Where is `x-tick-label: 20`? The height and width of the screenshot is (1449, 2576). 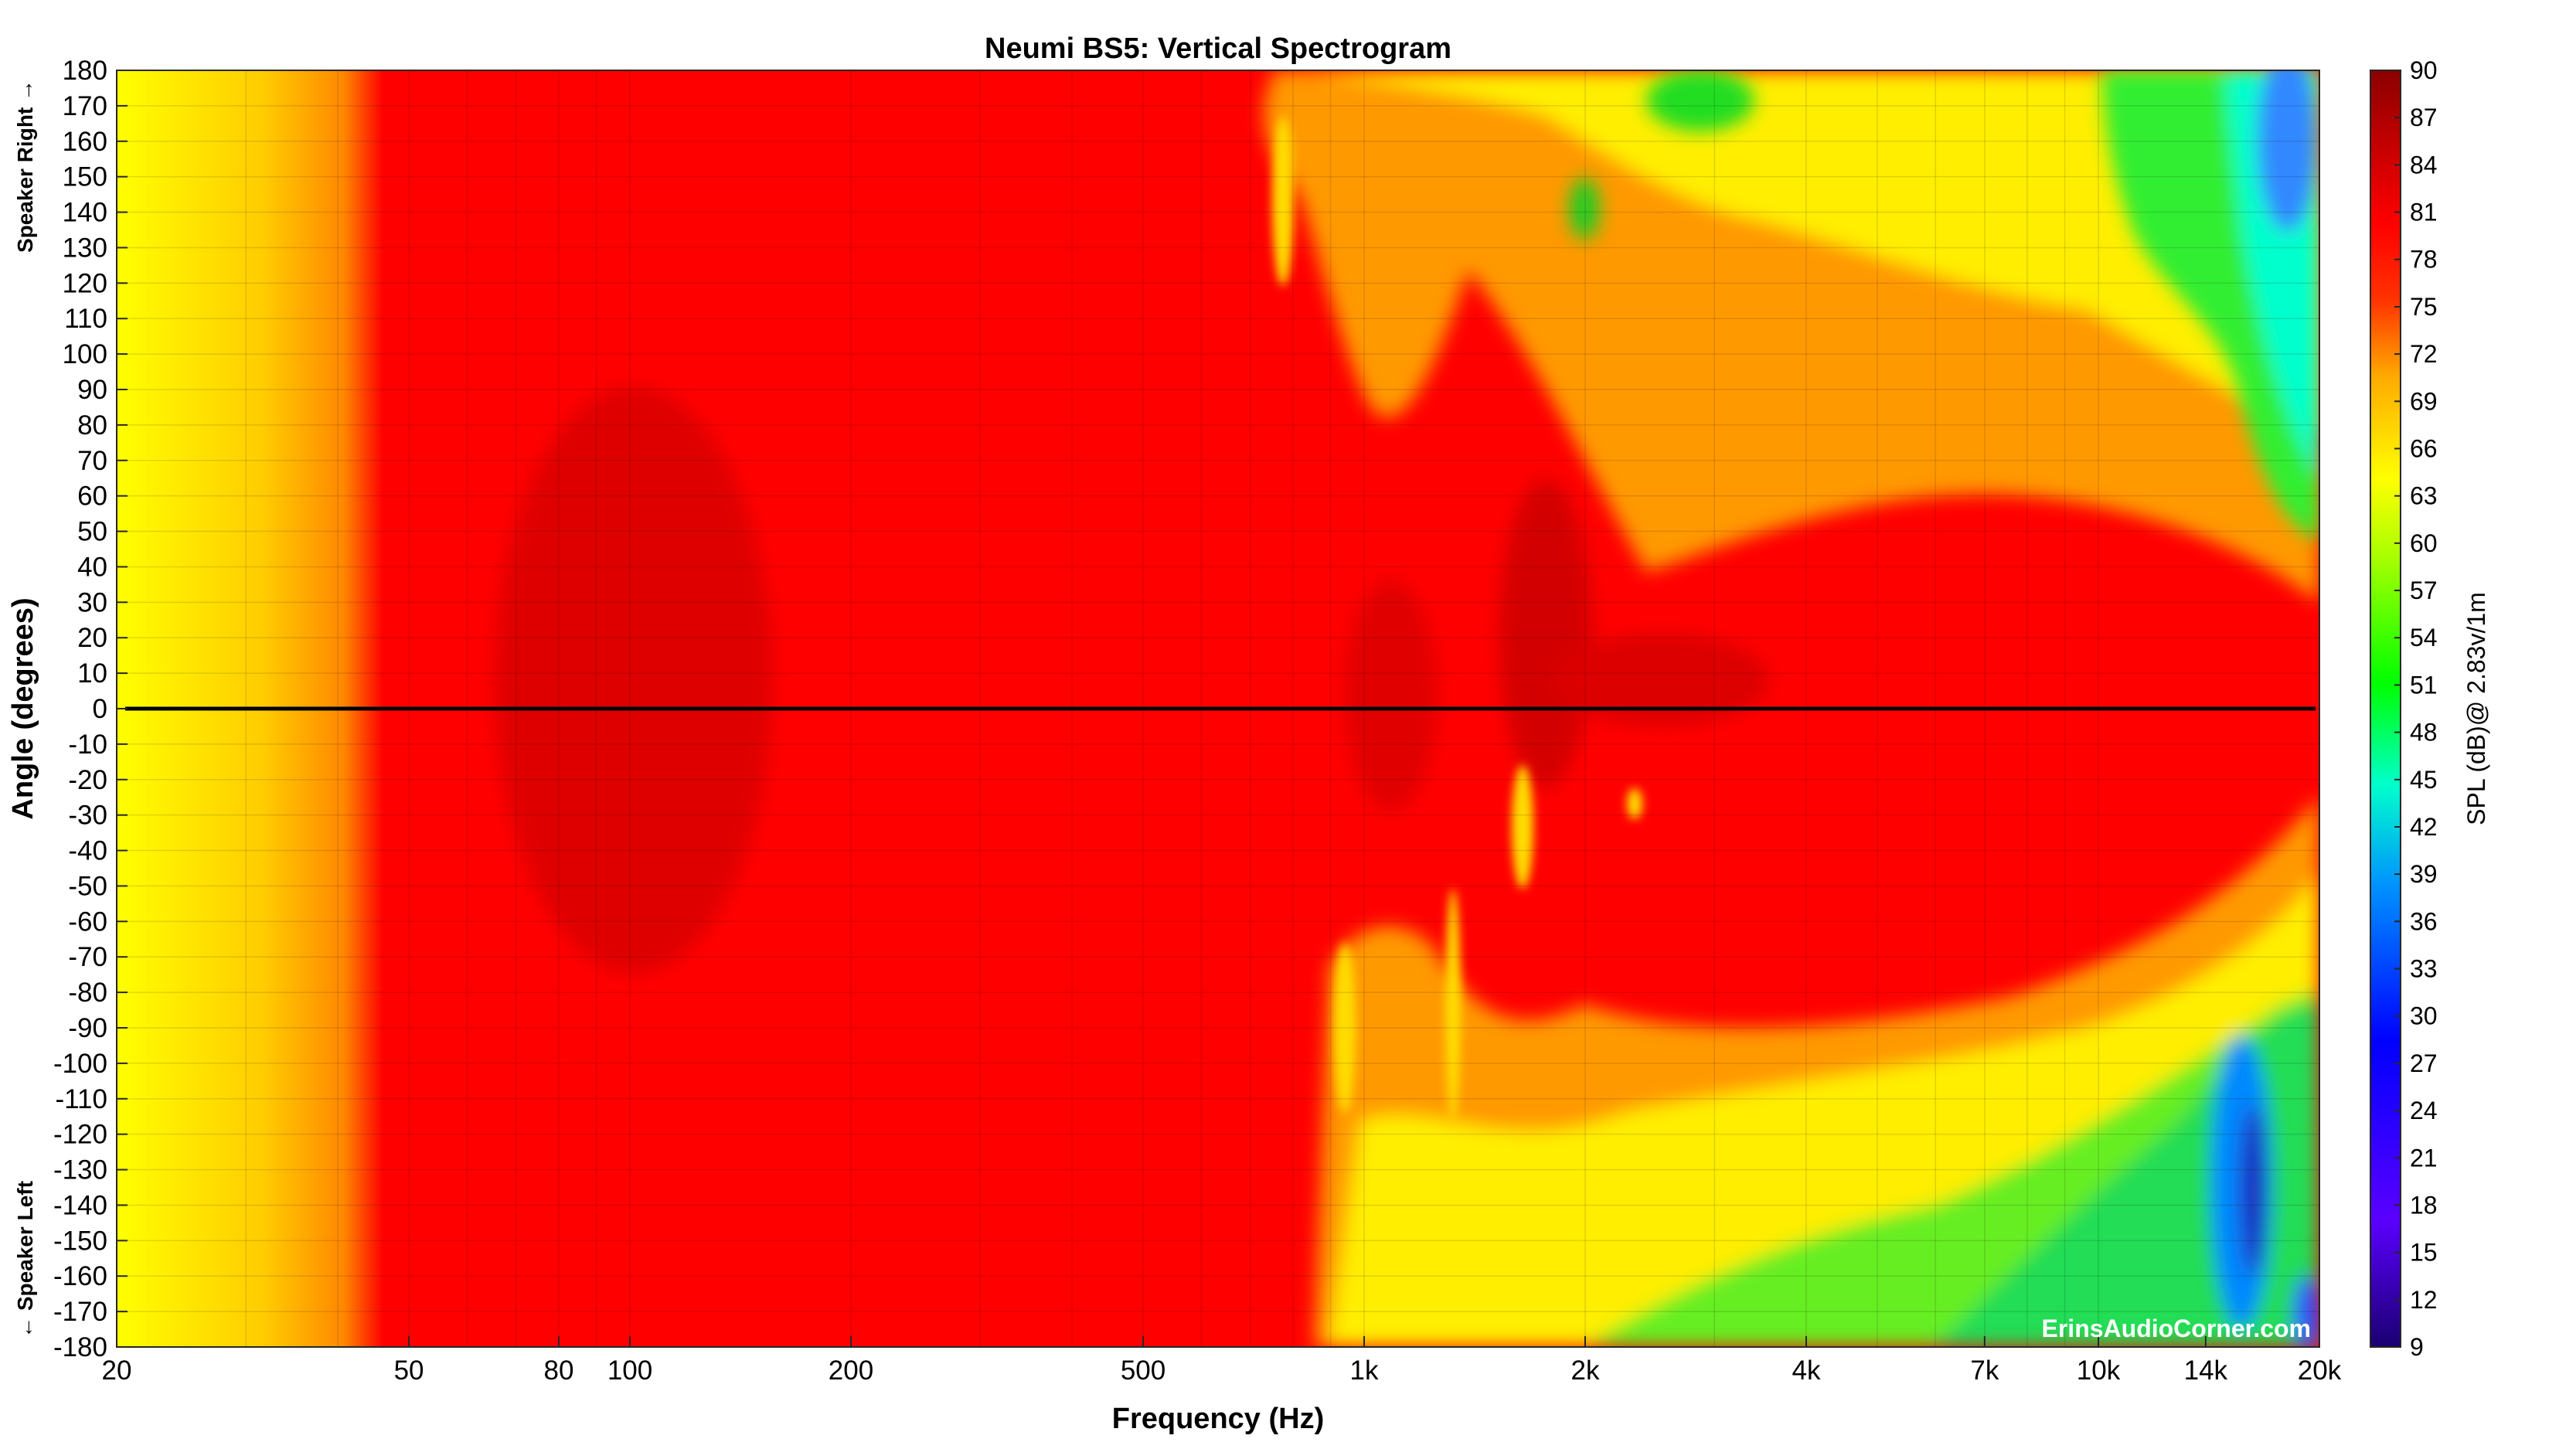 x-tick-label: 20 is located at coordinates (117, 1370).